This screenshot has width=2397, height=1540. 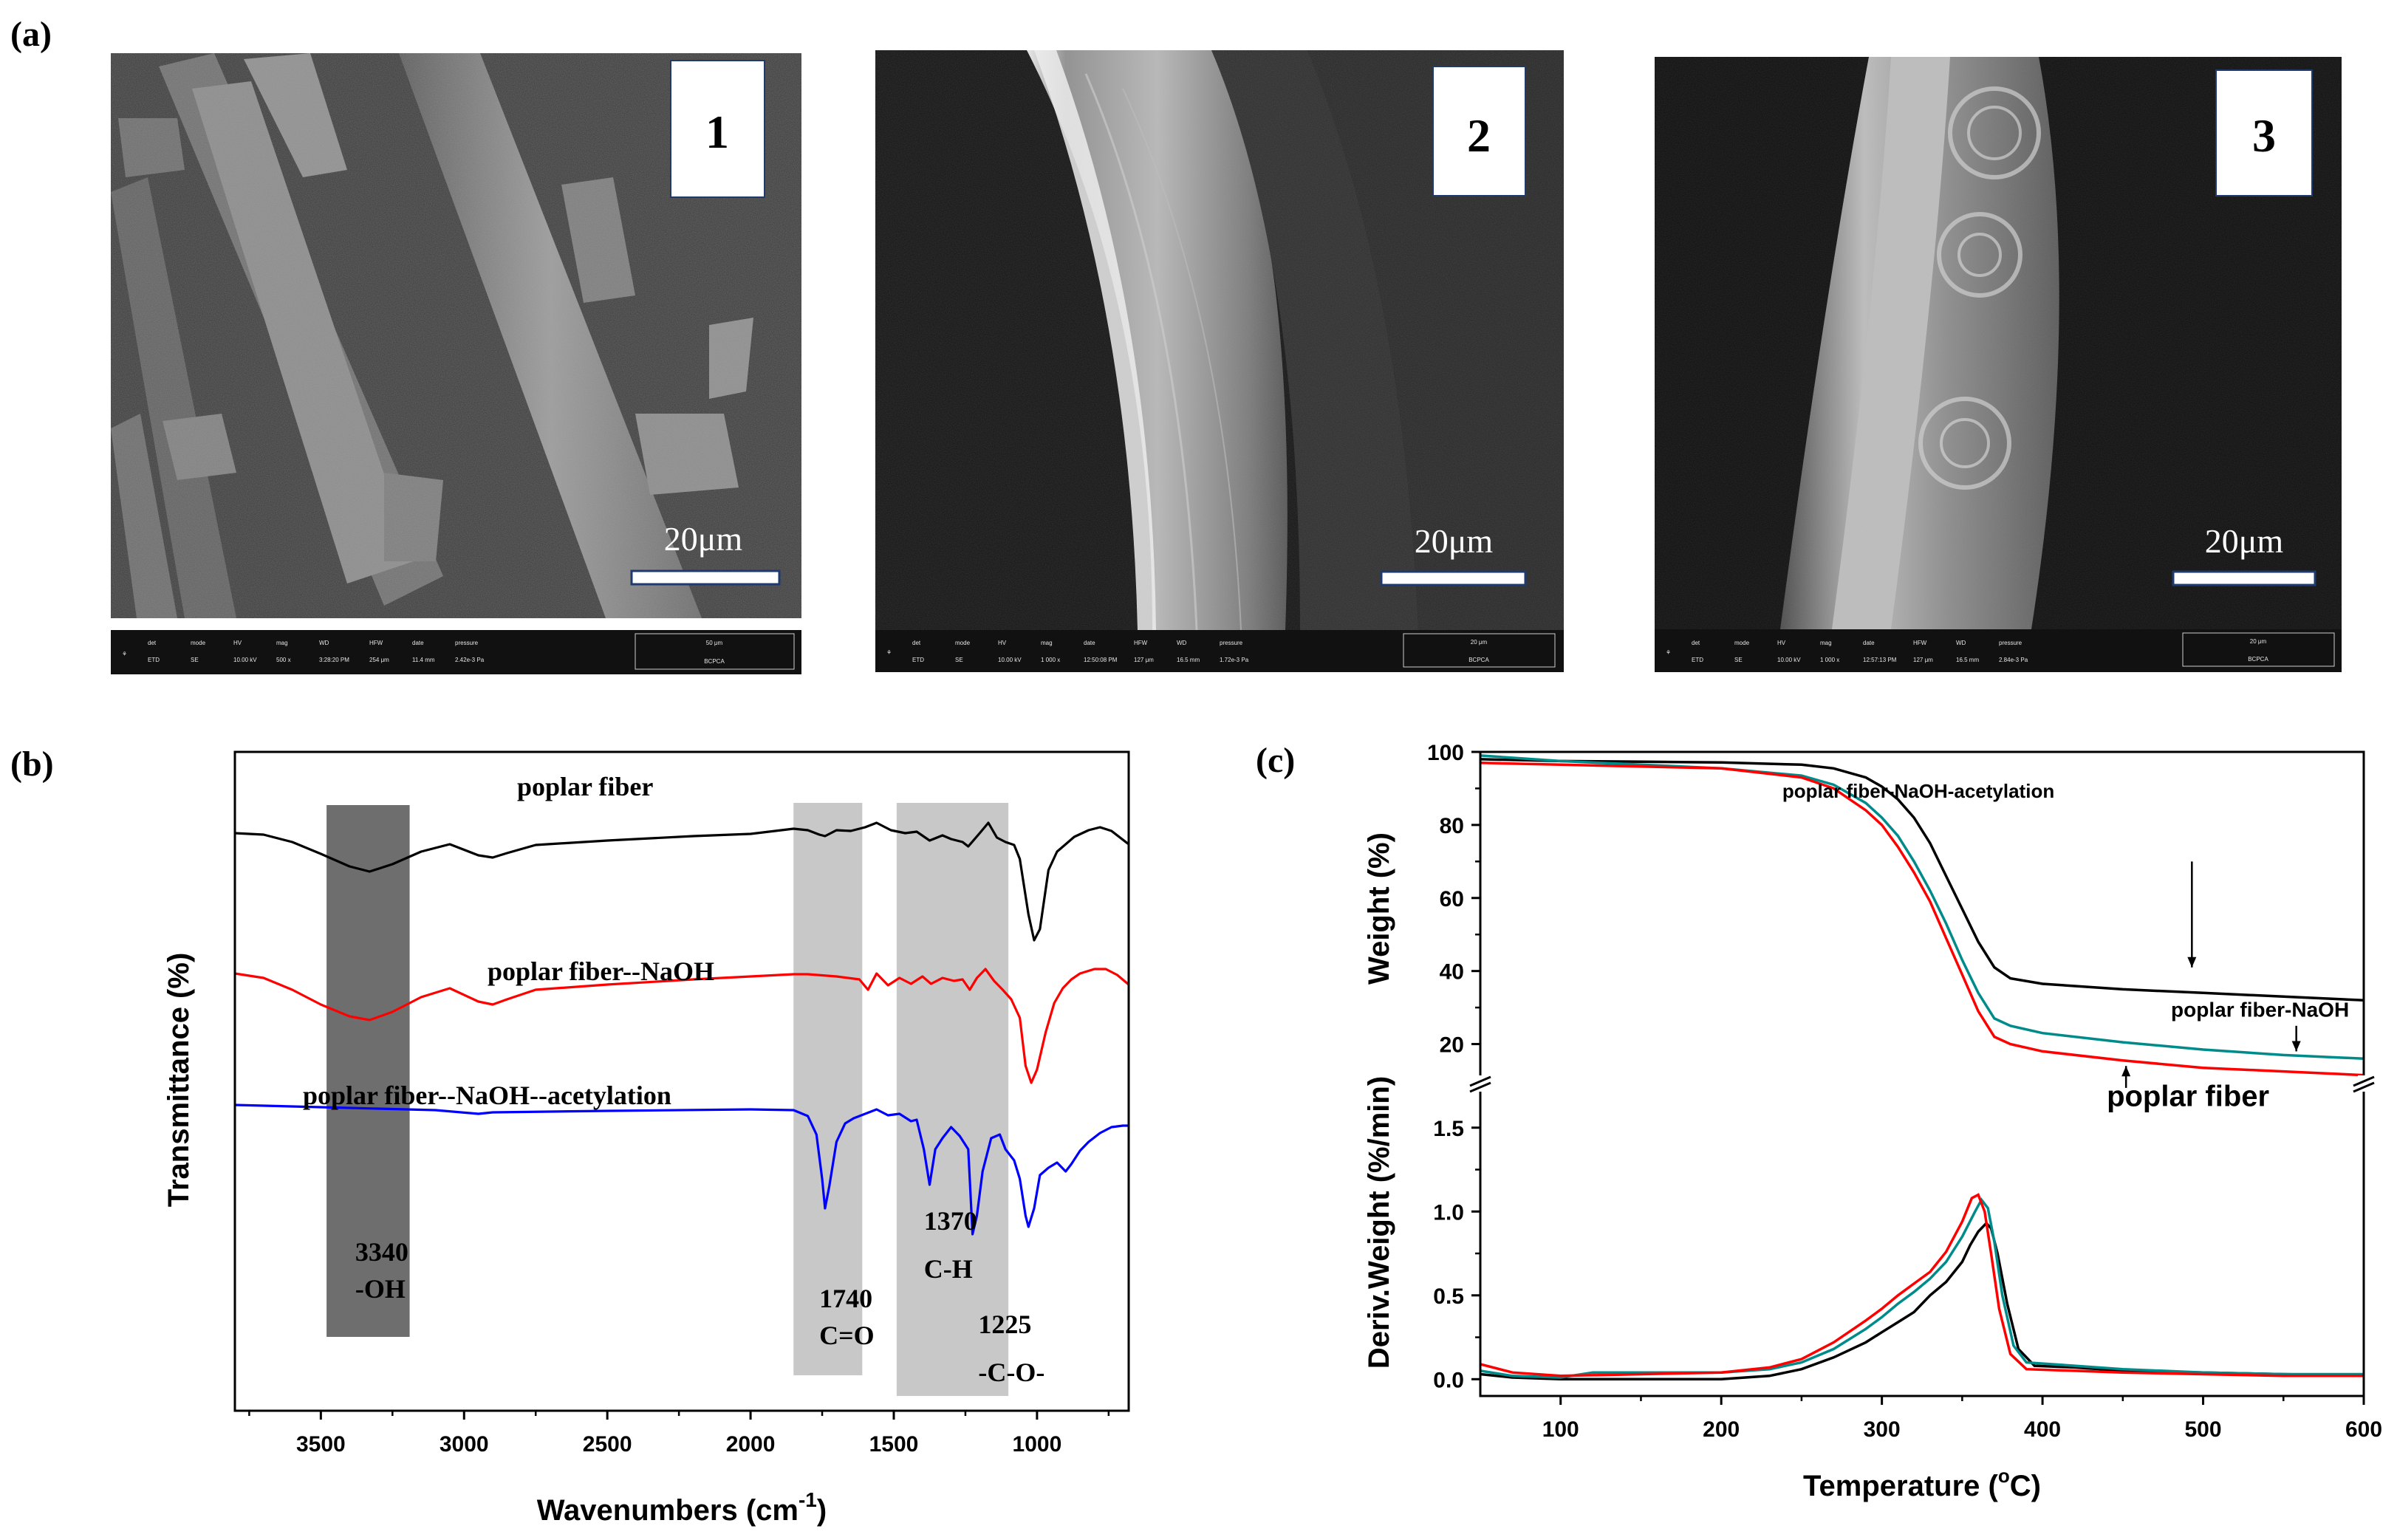 I want to click on sem-meta-value: 12:50:08 PM, so click(x=1101, y=660).